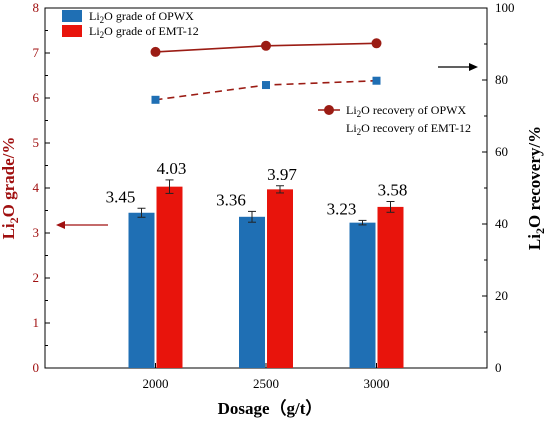 Image resolution: width=550 pixels, height=424 pixels. What do you see at coordinates (36, 322) in the screenshot?
I see `tick-label: 1` at bounding box center [36, 322].